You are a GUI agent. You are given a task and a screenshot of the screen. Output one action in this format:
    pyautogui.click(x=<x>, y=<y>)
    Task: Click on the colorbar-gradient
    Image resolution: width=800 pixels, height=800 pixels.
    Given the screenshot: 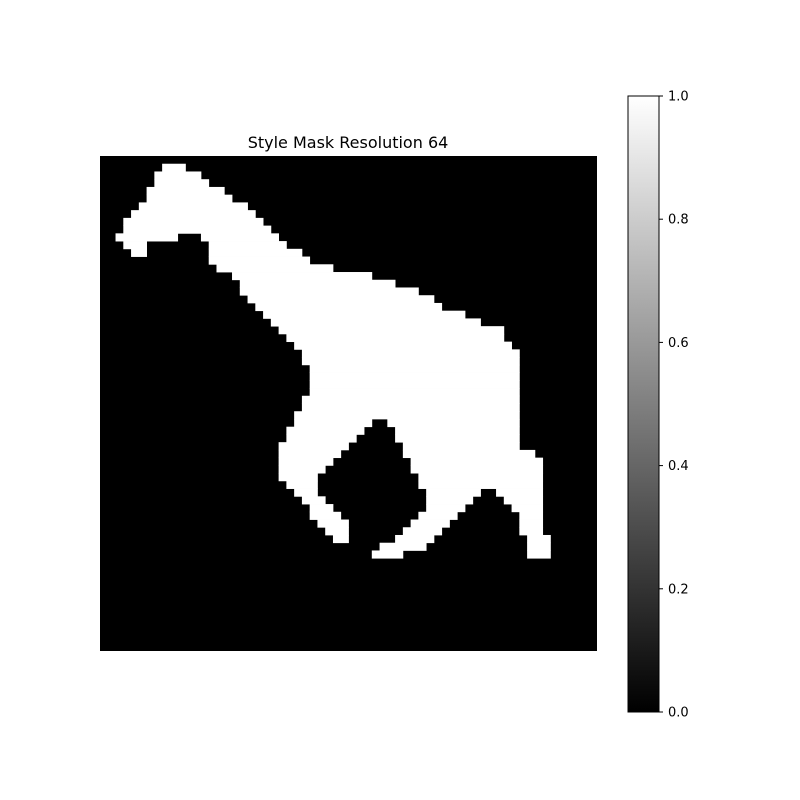 What is the action you would take?
    pyautogui.click(x=643, y=404)
    